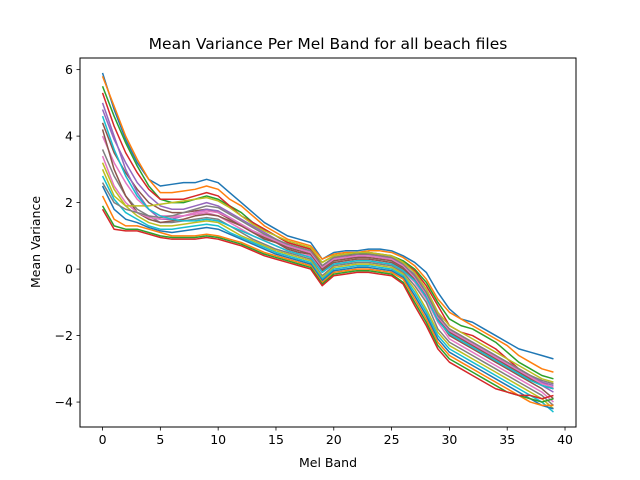 This screenshot has width=640, height=480. Describe the element at coordinates (328, 462) in the screenshot. I see `x-axis-label: Mel Band` at that location.